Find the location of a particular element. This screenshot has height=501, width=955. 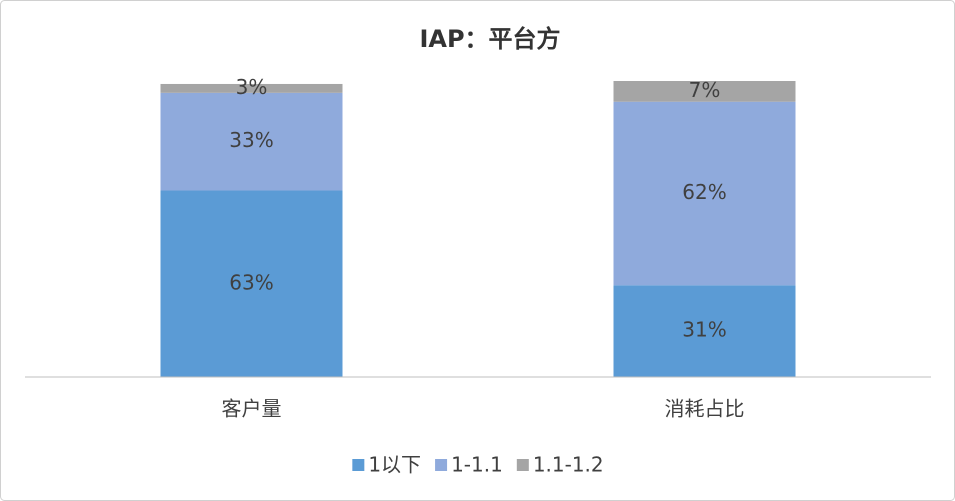

data-label: 63% is located at coordinates (251, 282).